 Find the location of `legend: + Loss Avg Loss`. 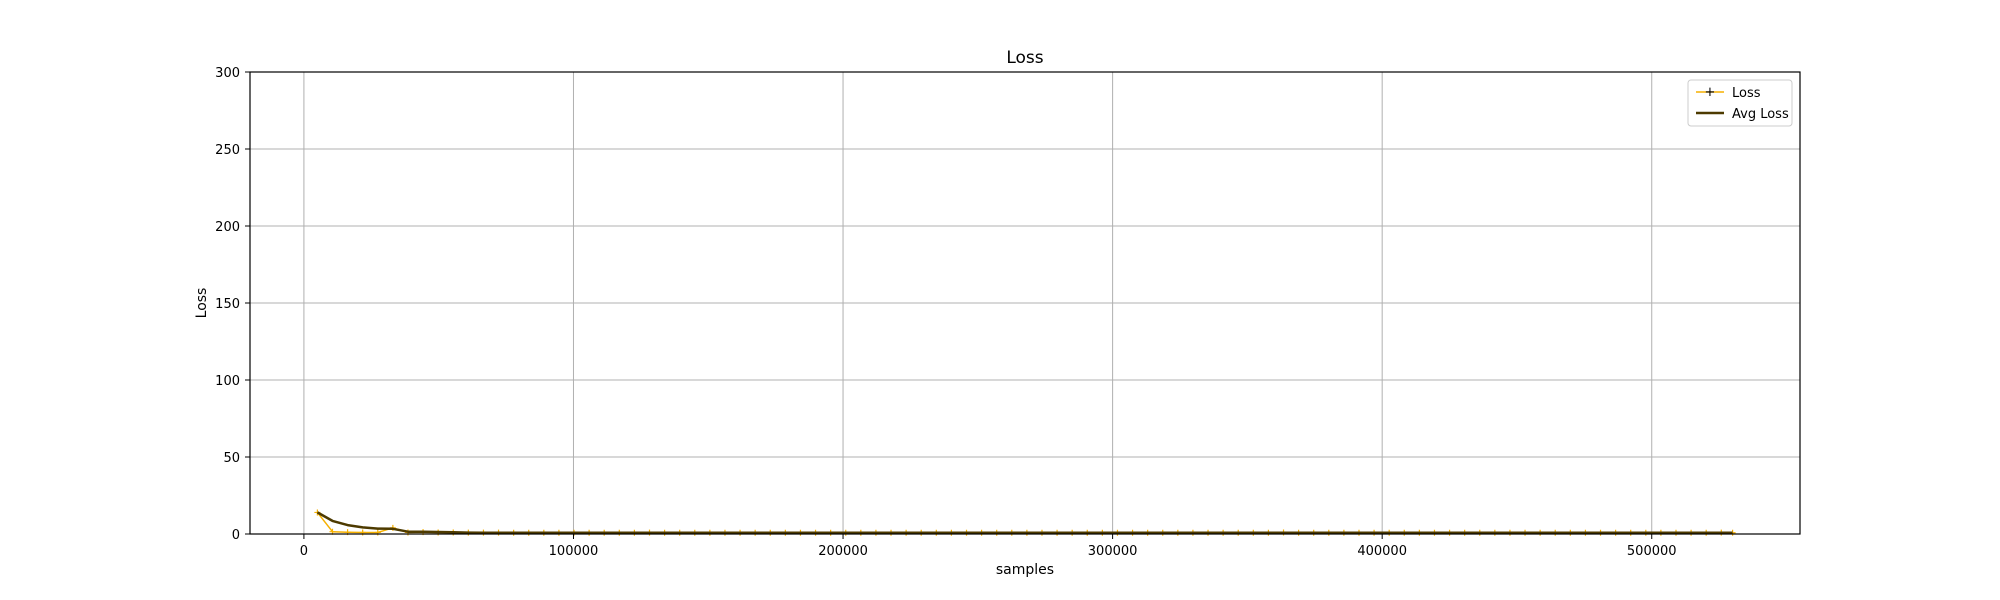

legend: + Loss Avg Loss is located at coordinates (1740, 103).